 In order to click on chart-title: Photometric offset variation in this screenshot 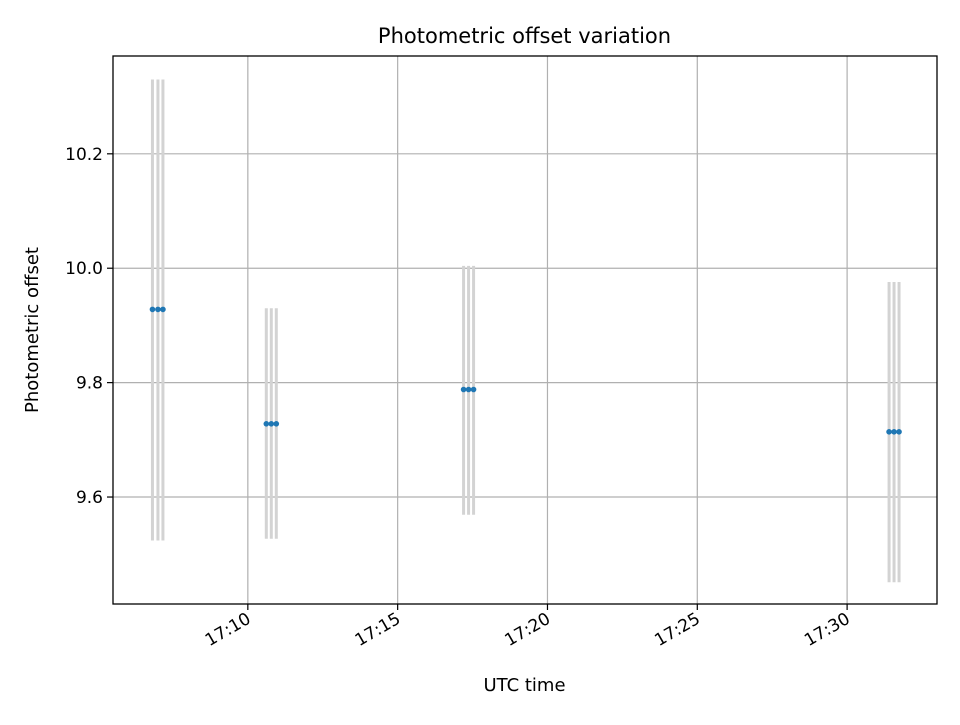, I will do `click(524, 36)`.